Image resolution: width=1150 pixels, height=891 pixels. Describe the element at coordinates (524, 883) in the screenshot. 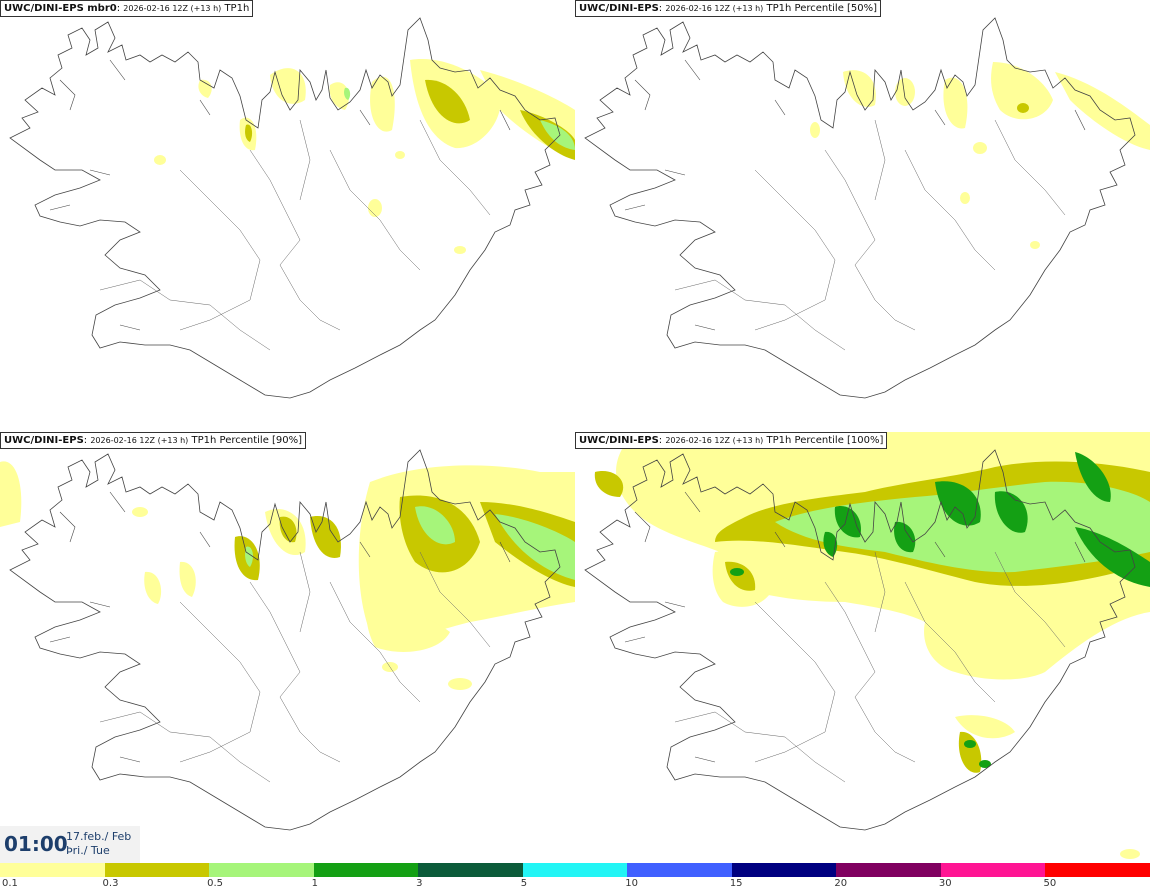

I see `legend-tick-label: 5` at that location.